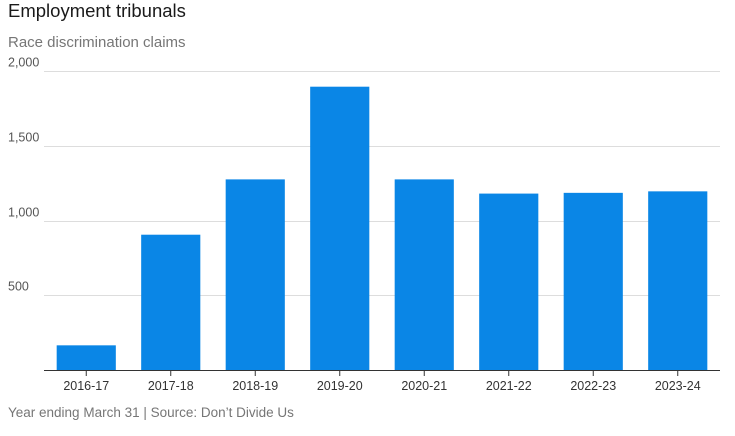  Describe the element at coordinates (593, 386) in the screenshot. I see `x-tick-label: 2022-23` at that location.